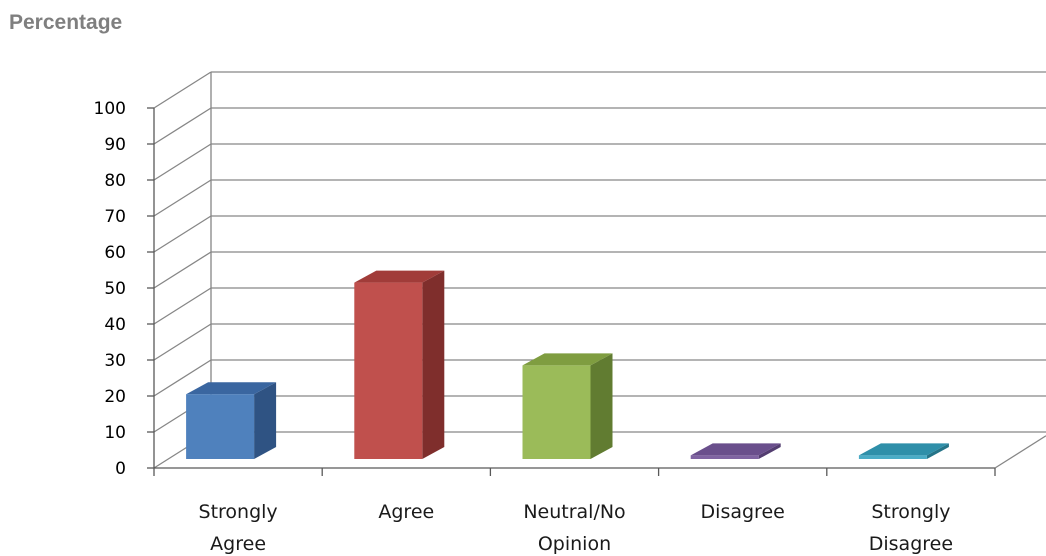  What do you see at coordinates (115, 253) in the screenshot?
I see `y-tick-label: 60` at bounding box center [115, 253].